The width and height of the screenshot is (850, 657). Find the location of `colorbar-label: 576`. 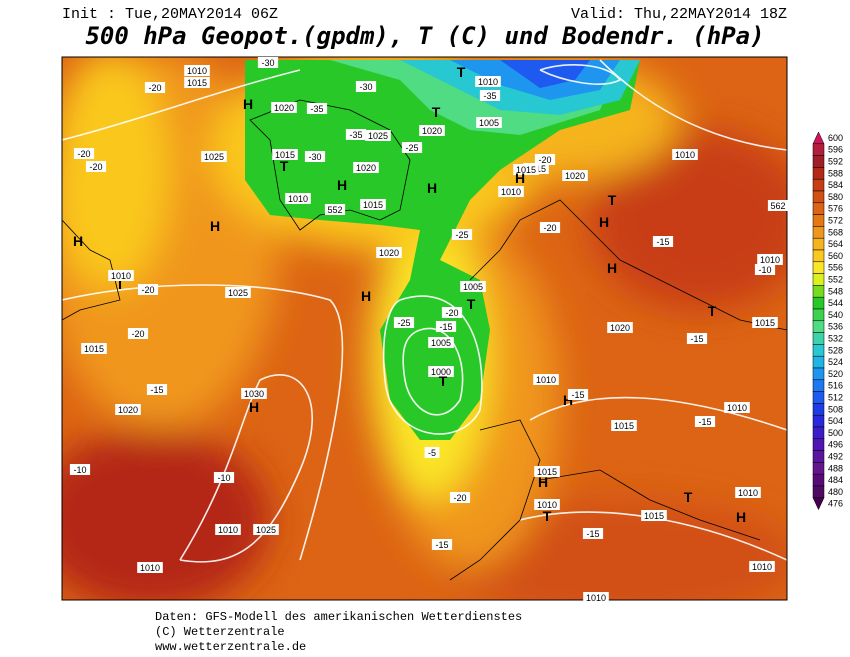

colorbar-label: 576 is located at coordinates (835, 209).